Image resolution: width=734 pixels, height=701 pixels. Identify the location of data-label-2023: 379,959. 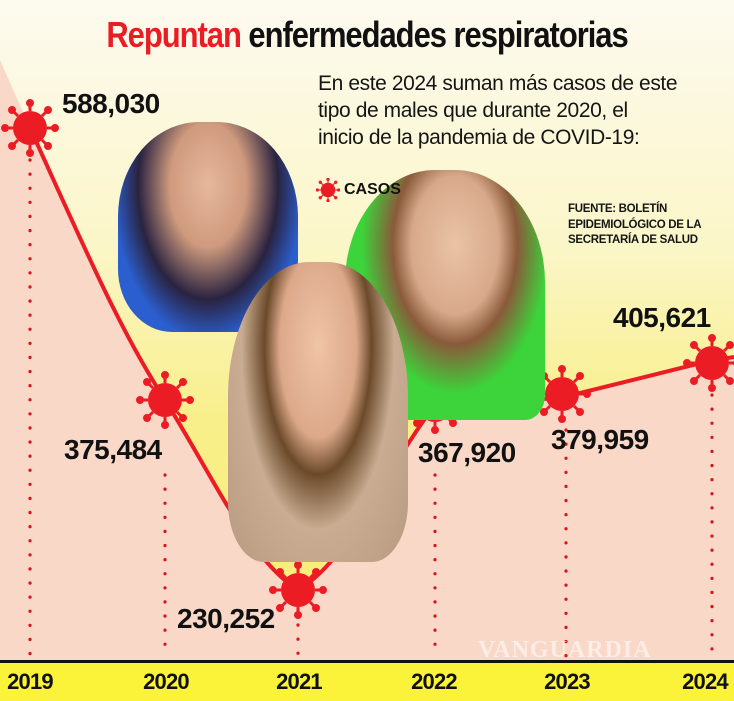
(600, 439).